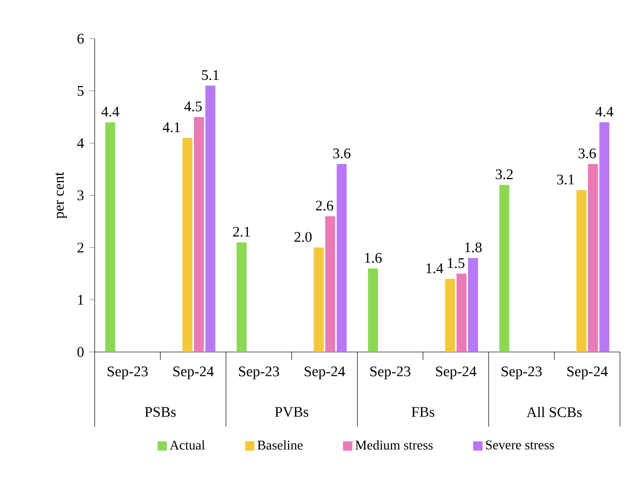  I want to click on text: PSBs, so click(160, 412).